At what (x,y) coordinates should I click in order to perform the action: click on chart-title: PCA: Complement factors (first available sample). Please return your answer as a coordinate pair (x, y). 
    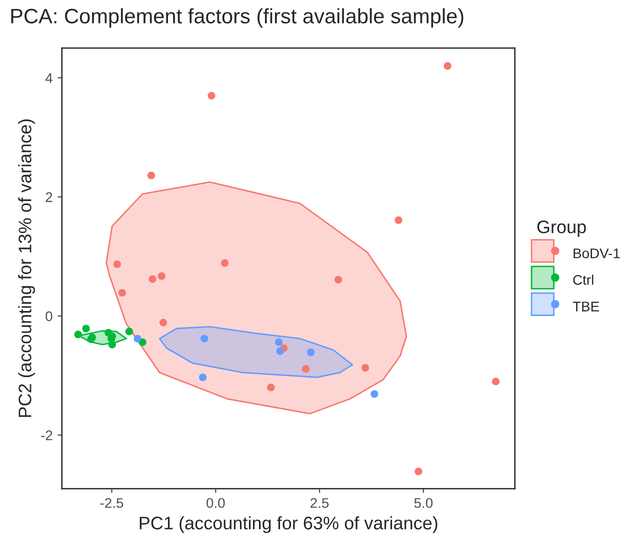
    Looking at the image, I should click on (237, 18).